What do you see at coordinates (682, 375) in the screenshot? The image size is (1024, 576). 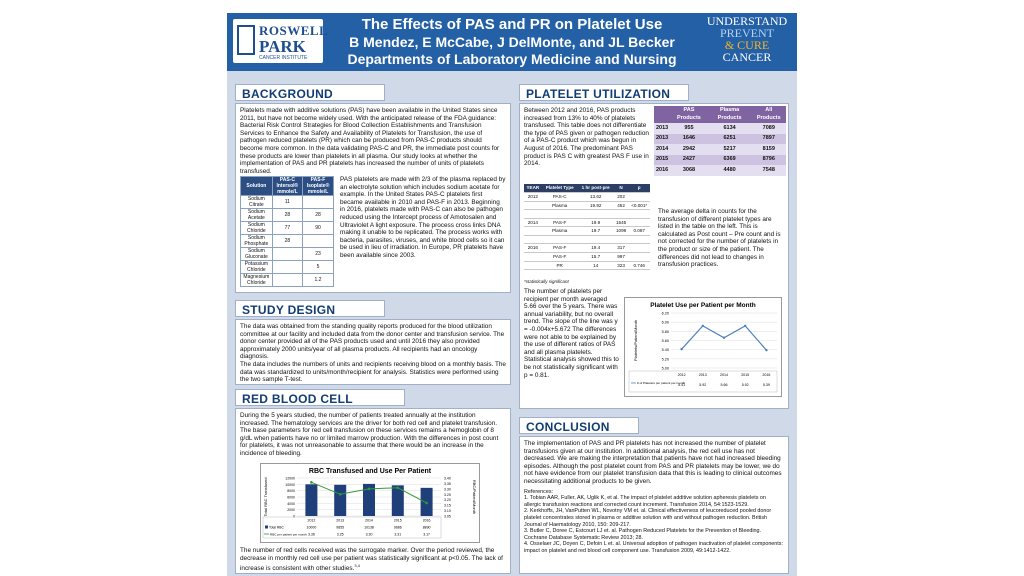 I see `platelet-x-tick: 2012` at bounding box center [682, 375].